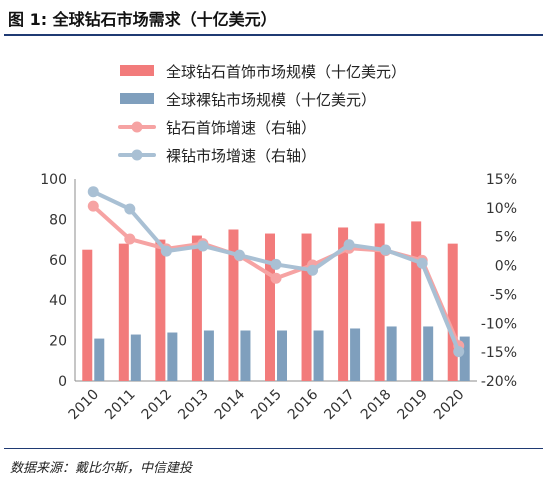 The height and width of the screenshot is (491, 547). I want to click on y-tick-label: 40, so click(58, 301).